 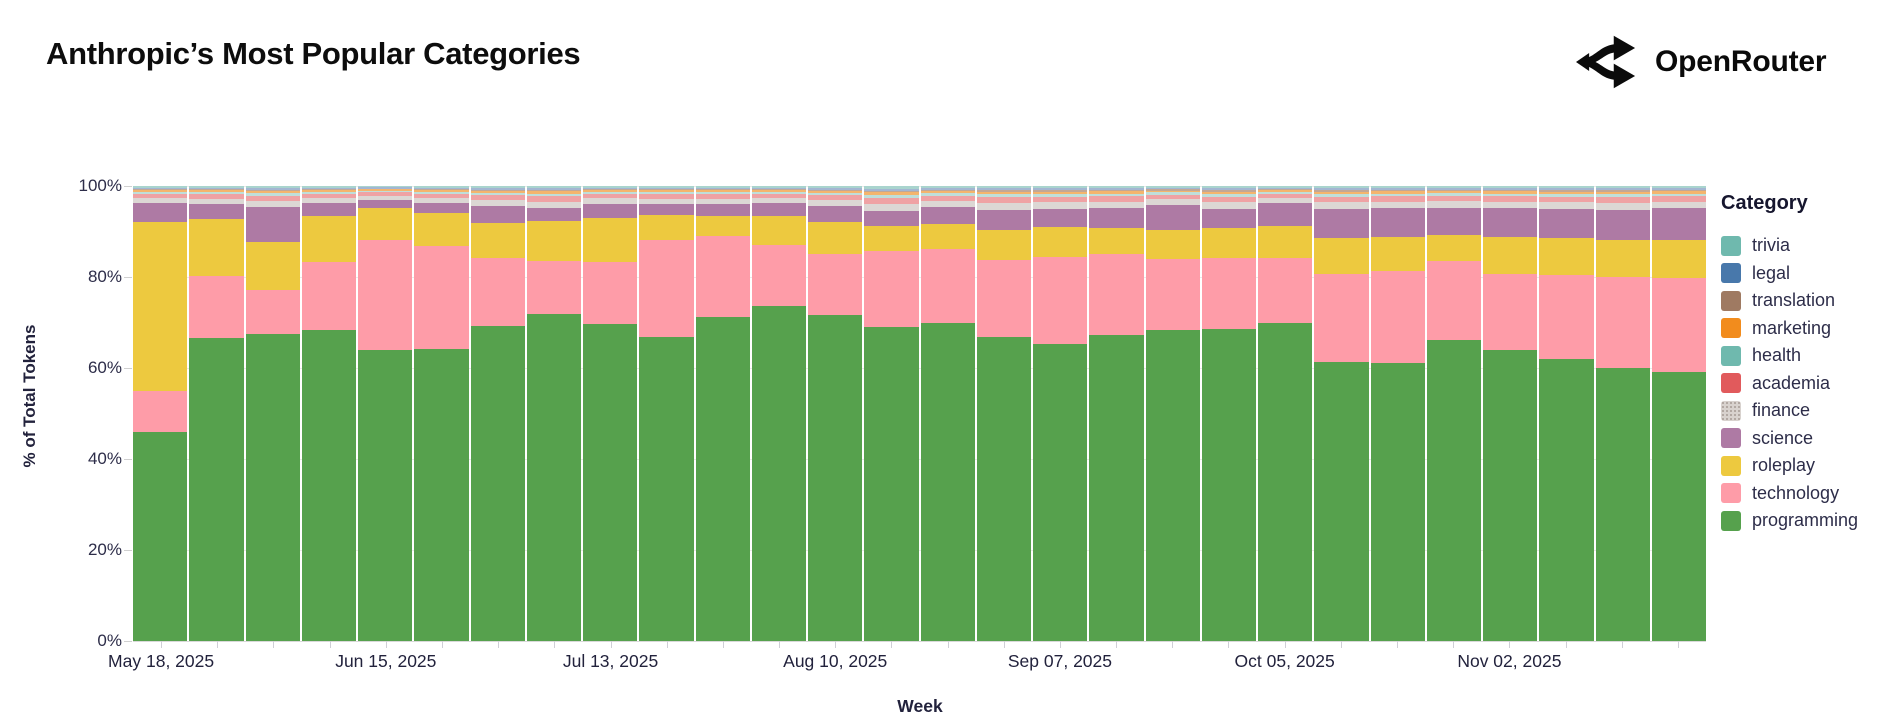 I want to click on bar-week-Jun-29-2025, so click(x=497, y=413).